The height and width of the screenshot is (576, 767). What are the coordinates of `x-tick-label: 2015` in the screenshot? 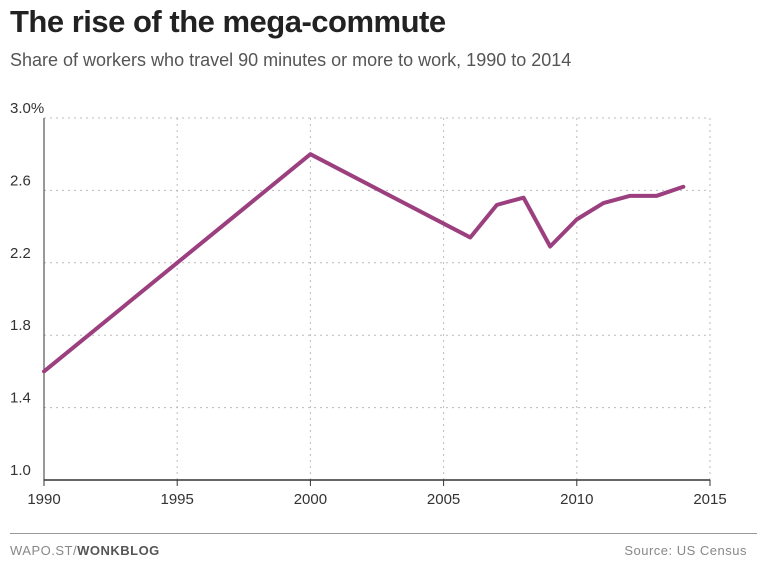 It's located at (709, 499).